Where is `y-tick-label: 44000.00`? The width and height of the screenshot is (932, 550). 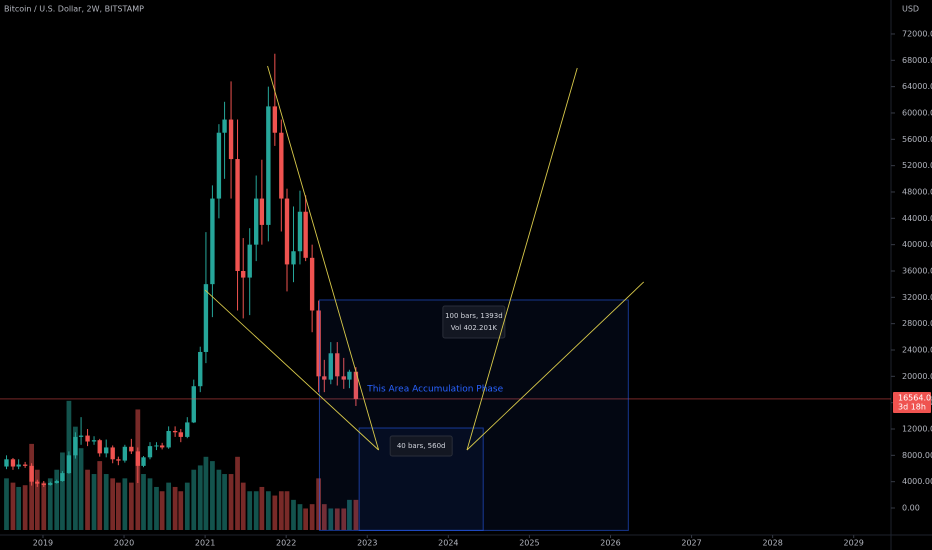 y-tick-label: 44000.00 is located at coordinates (917, 218).